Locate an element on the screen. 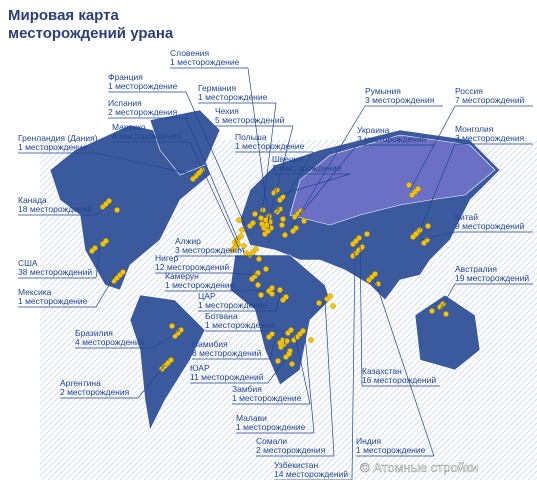 This screenshot has width=537, height=480. deposit-count: 5 месторождений is located at coordinates (250, 120).